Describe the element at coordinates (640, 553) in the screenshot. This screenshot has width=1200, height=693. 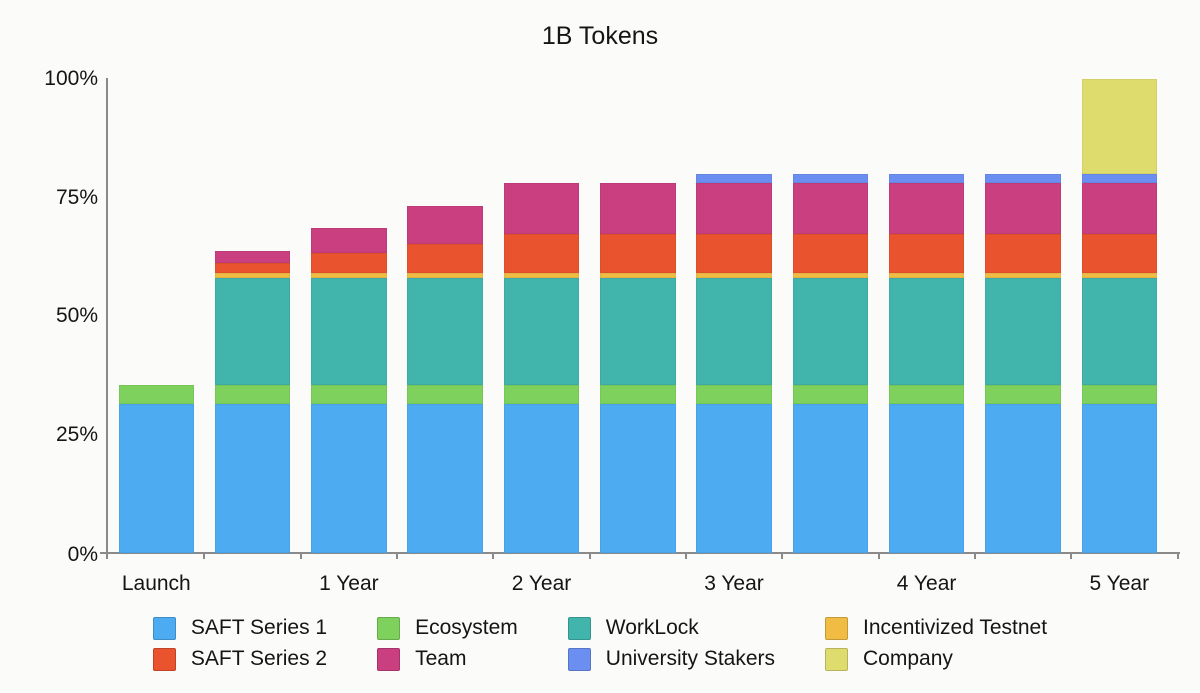
I see `x-axis-line` at that location.